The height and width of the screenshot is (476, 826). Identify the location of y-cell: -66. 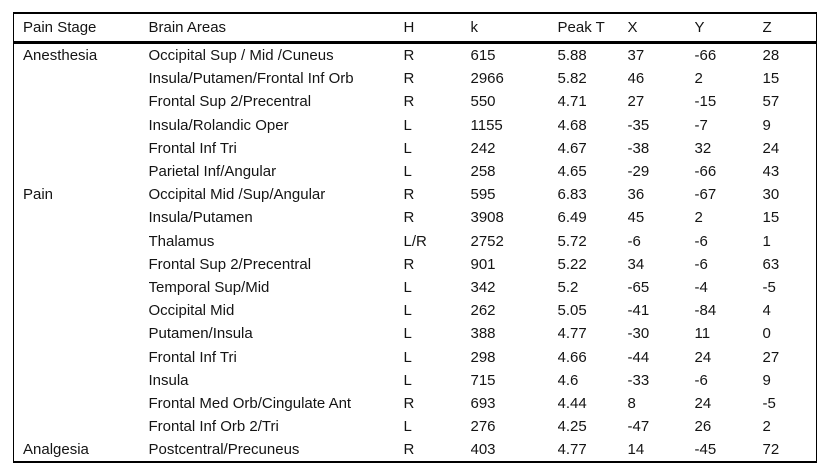
(705, 172).